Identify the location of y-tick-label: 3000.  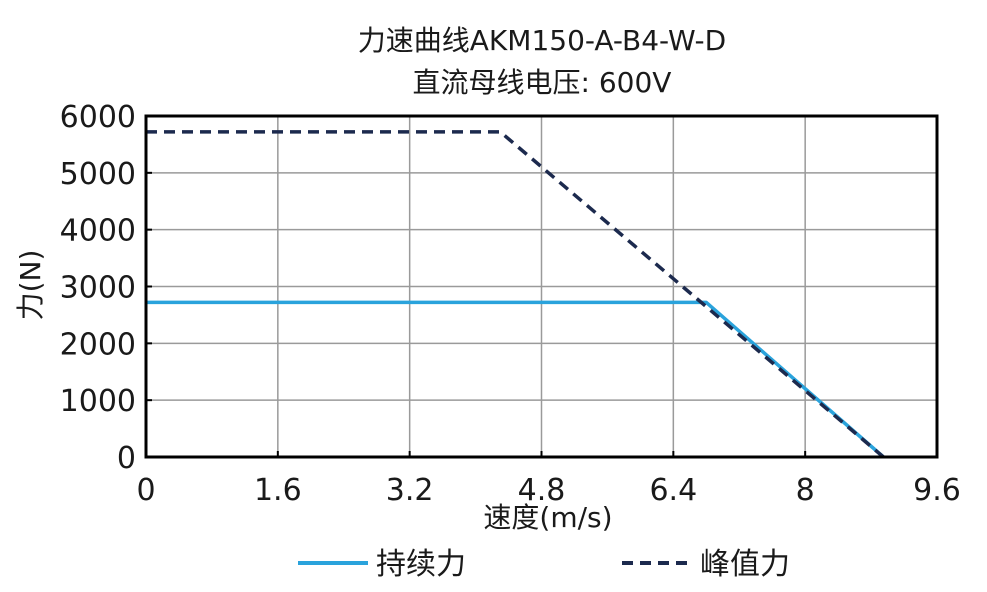
(98, 288).